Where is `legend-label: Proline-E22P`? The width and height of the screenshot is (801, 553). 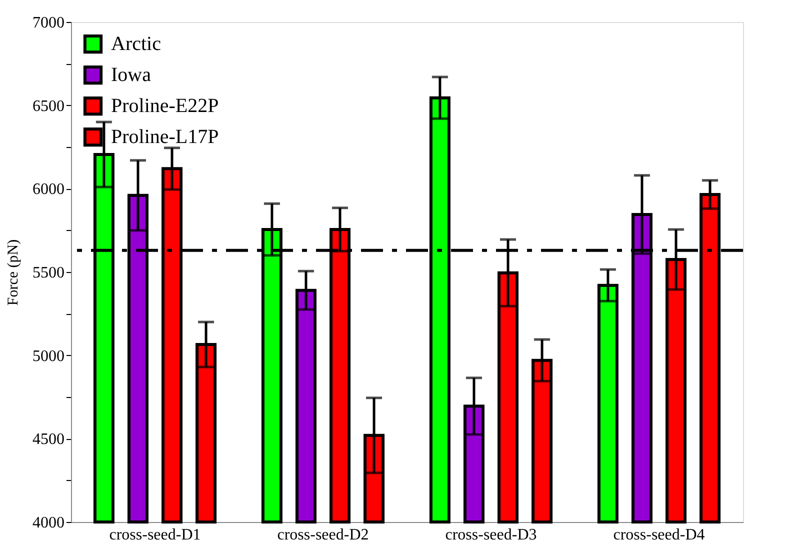
legend-label: Proline-E22P is located at coordinates (165, 106).